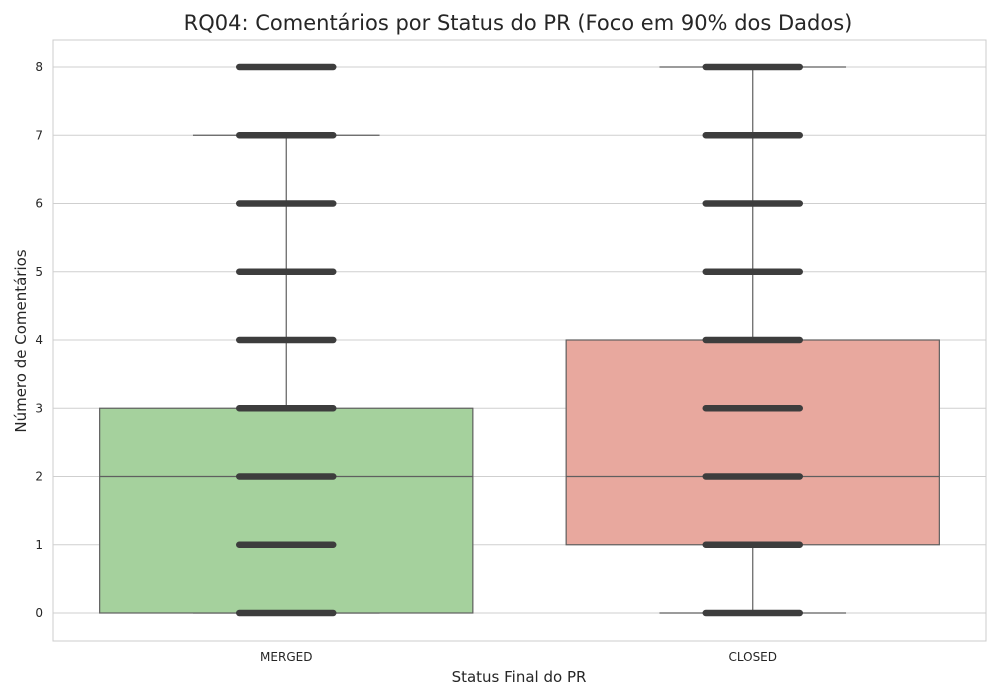  What do you see at coordinates (39, 613) in the screenshot?
I see `y-tick-label-0: 0` at bounding box center [39, 613].